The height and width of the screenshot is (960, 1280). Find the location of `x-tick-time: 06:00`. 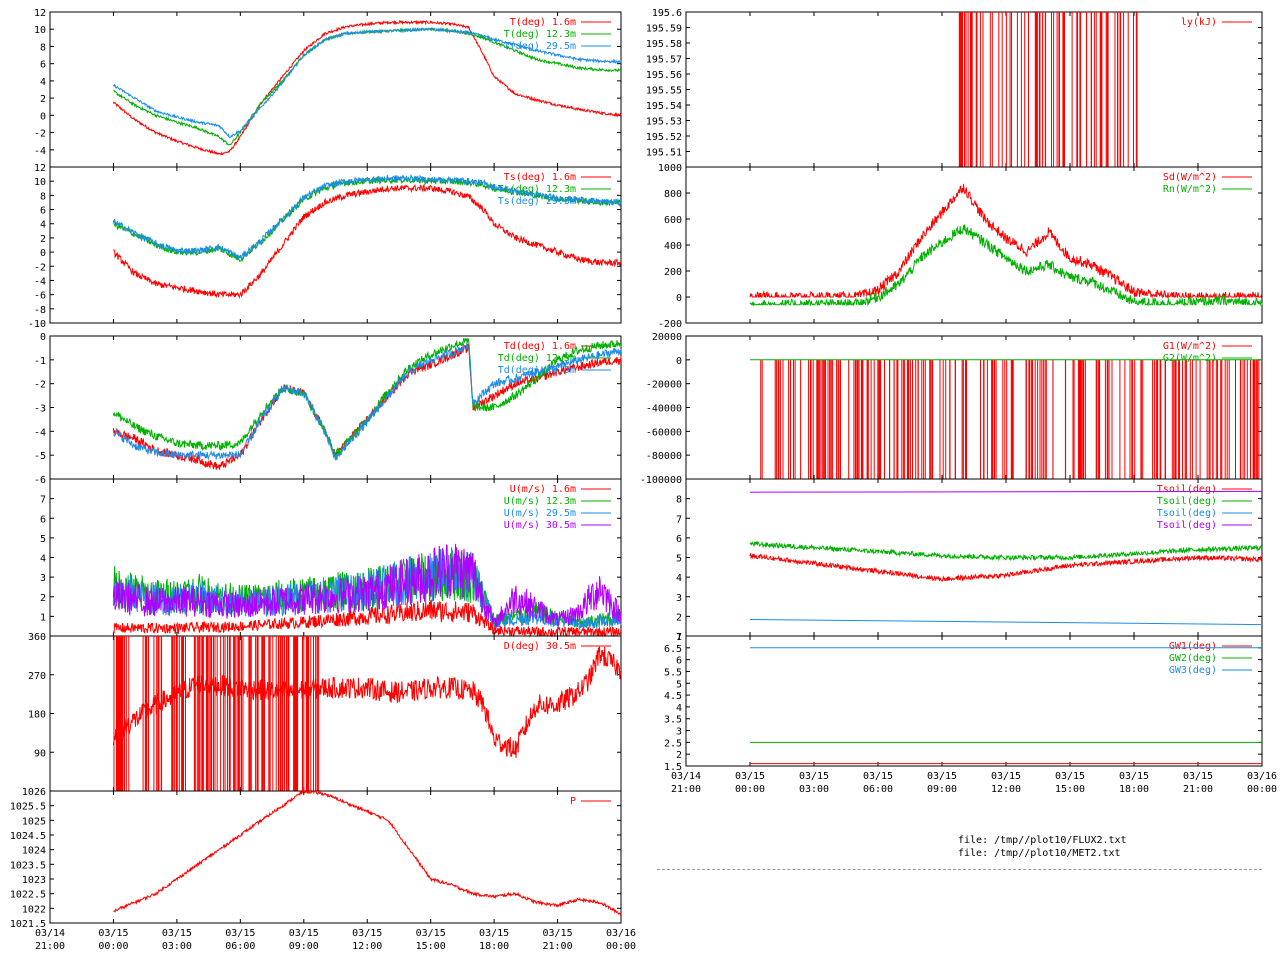

x-tick-time: 06:00 is located at coordinates (240, 946).